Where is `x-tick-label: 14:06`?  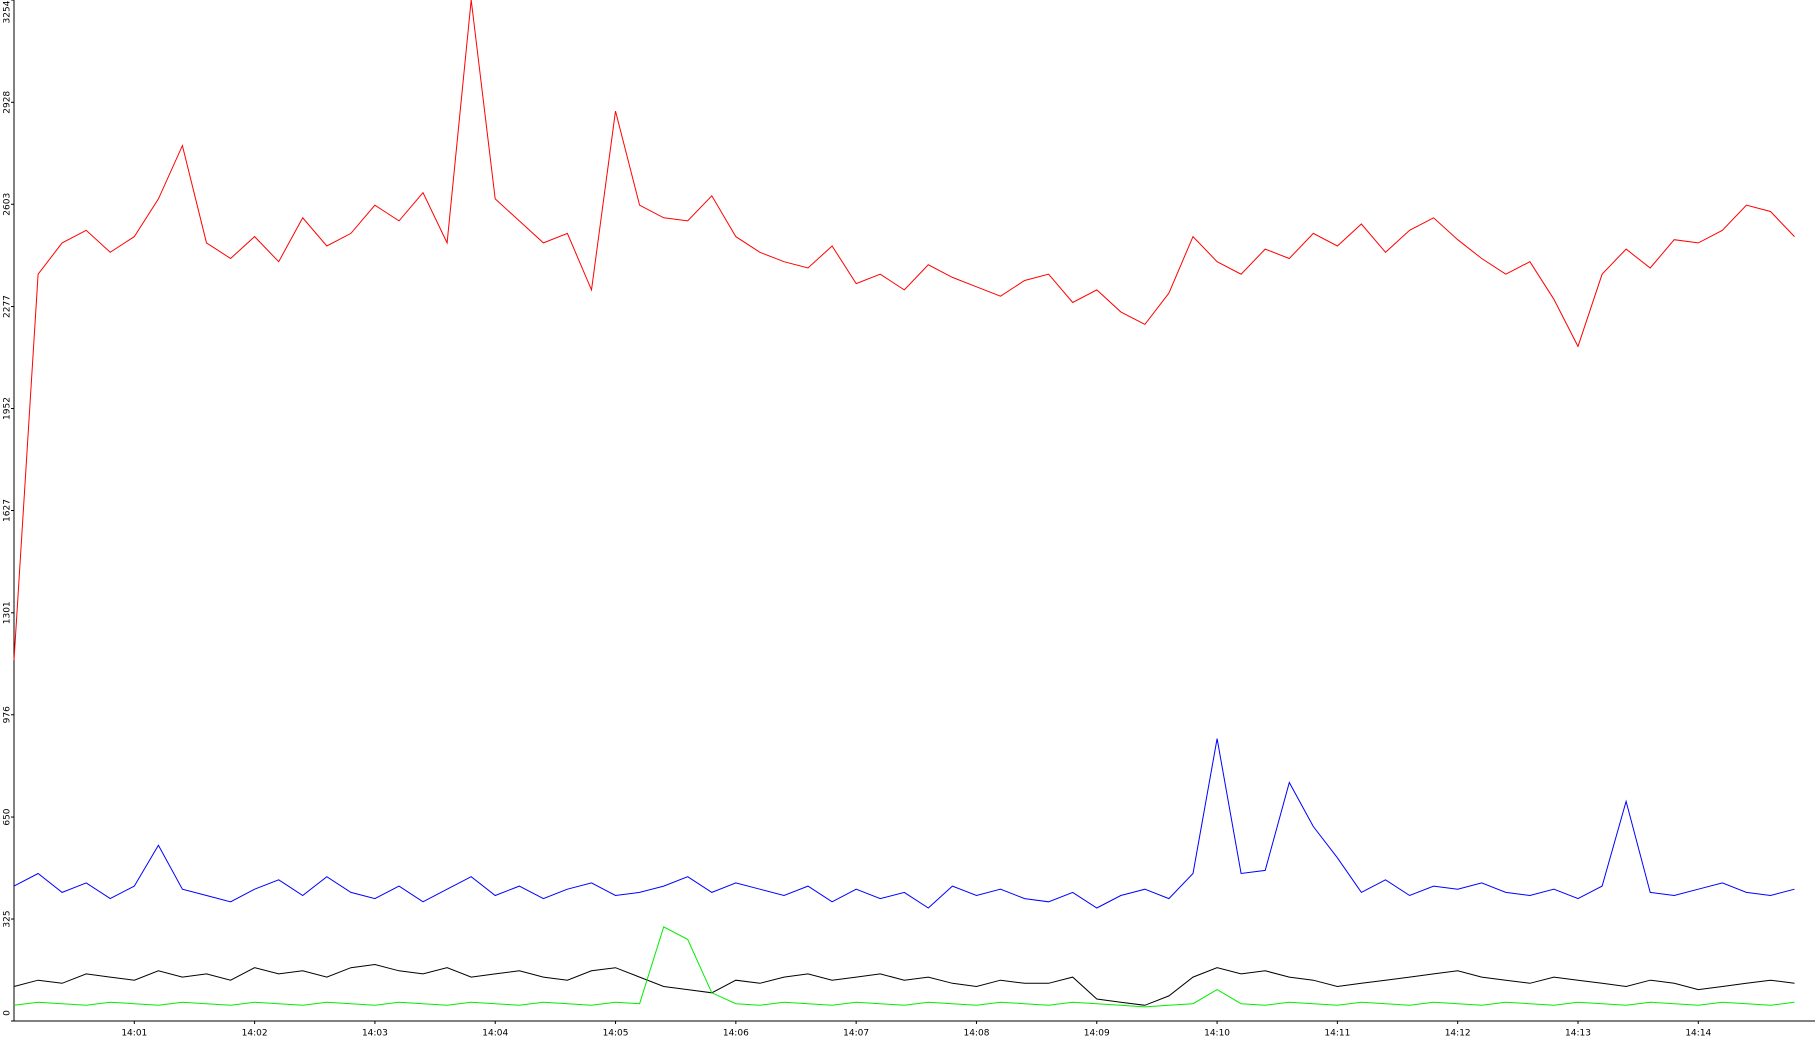
x-tick-label: 14:06 is located at coordinates (736, 1034).